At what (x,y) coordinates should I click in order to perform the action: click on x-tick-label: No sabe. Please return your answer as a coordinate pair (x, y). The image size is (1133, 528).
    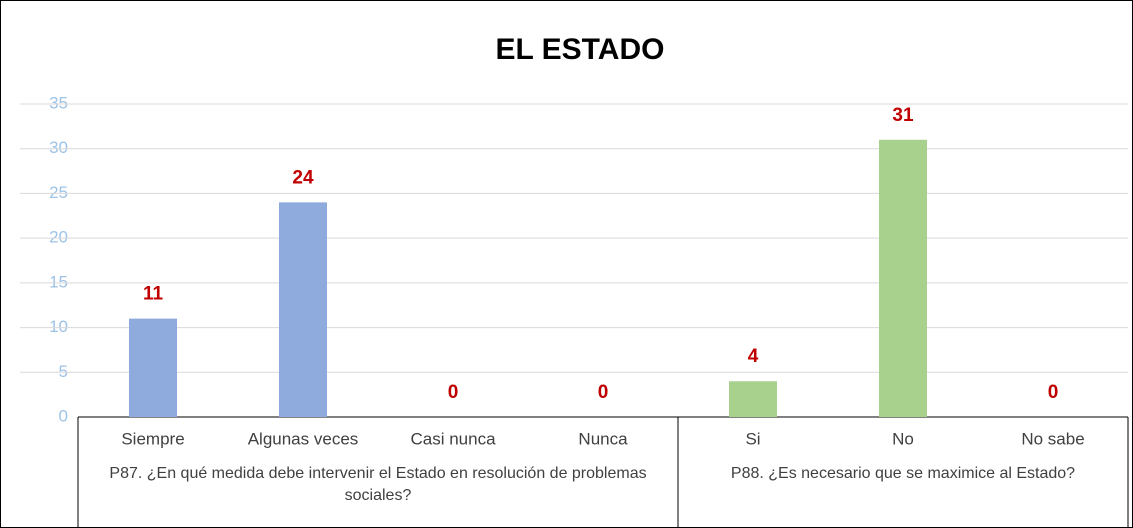
    Looking at the image, I should click on (1052, 438).